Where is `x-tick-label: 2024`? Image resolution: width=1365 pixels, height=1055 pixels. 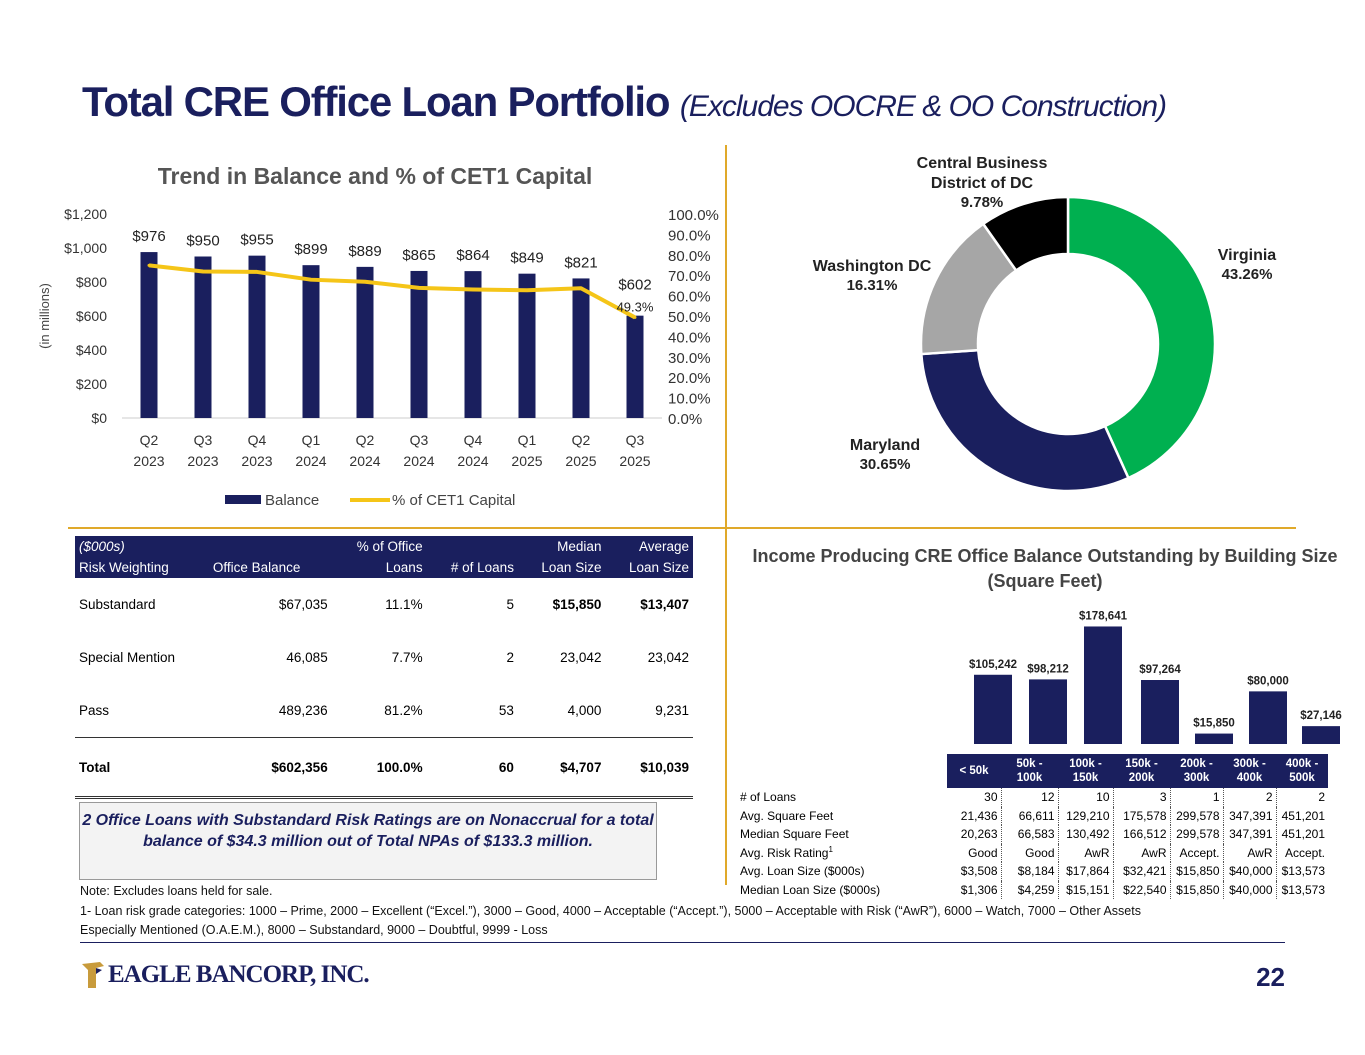 x-tick-label: 2024 is located at coordinates (364, 461).